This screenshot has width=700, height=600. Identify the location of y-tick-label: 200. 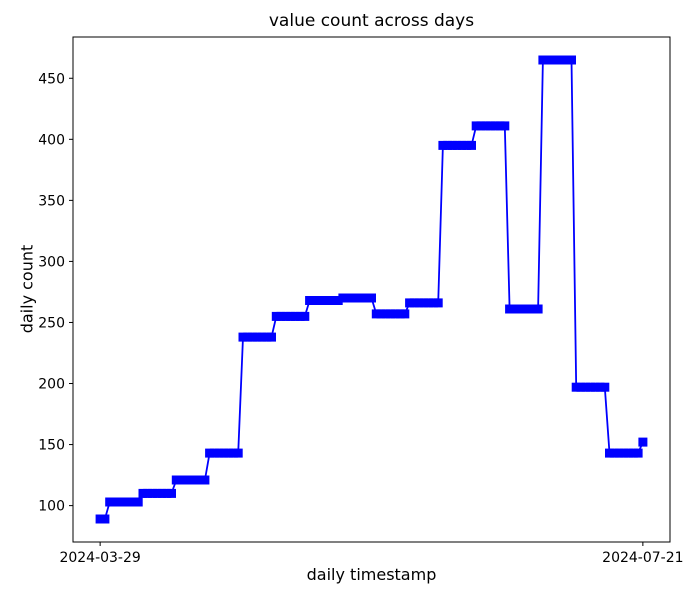
(51, 385).